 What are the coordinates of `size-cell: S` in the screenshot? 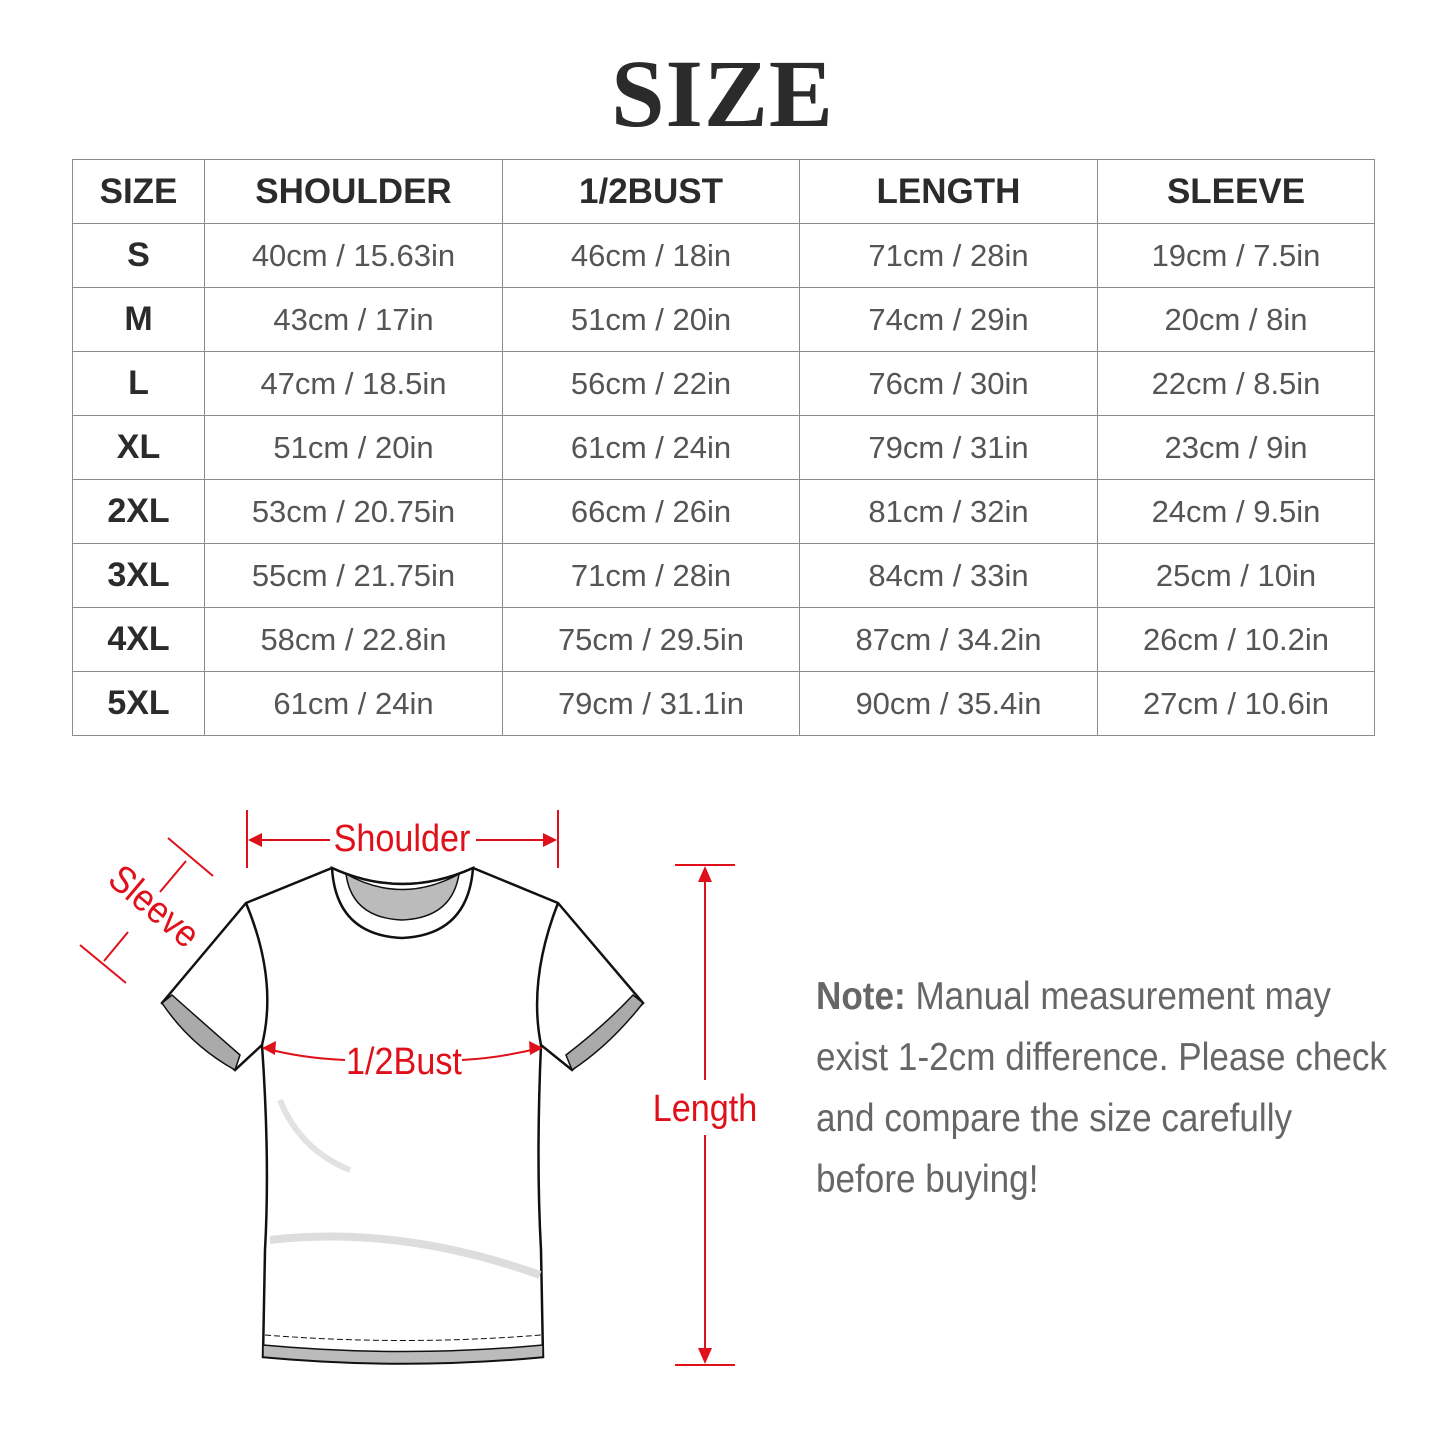 It's located at (138, 255).